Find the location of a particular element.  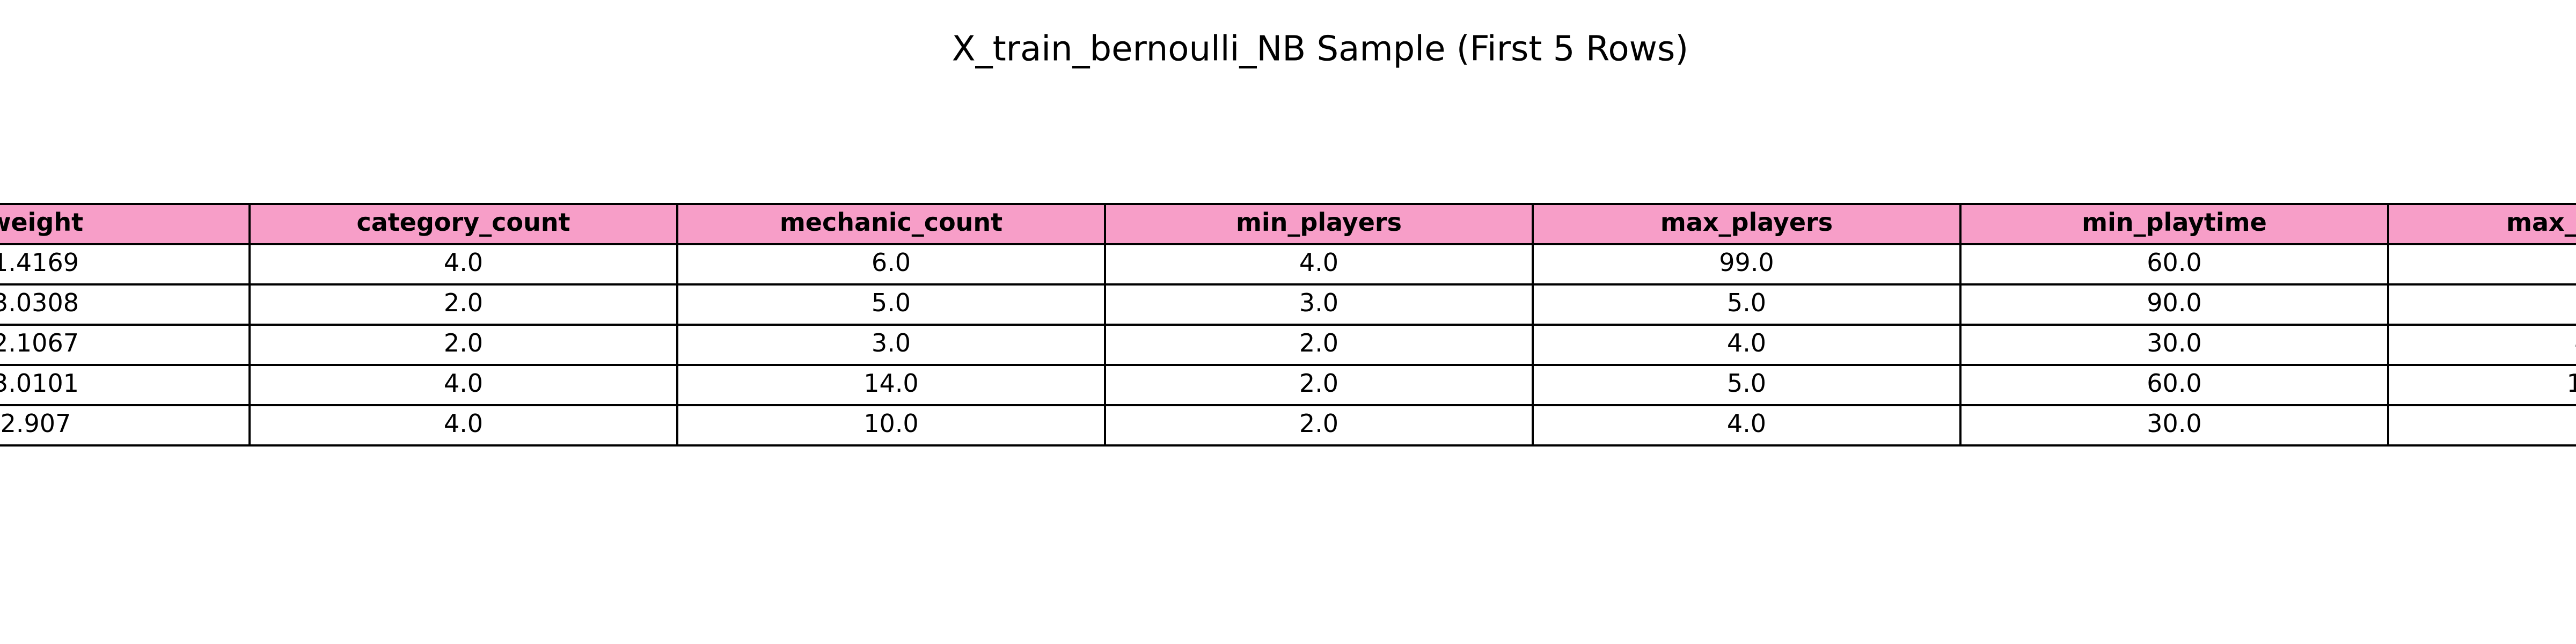

cell-text: 14.0 is located at coordinates (890, 383).